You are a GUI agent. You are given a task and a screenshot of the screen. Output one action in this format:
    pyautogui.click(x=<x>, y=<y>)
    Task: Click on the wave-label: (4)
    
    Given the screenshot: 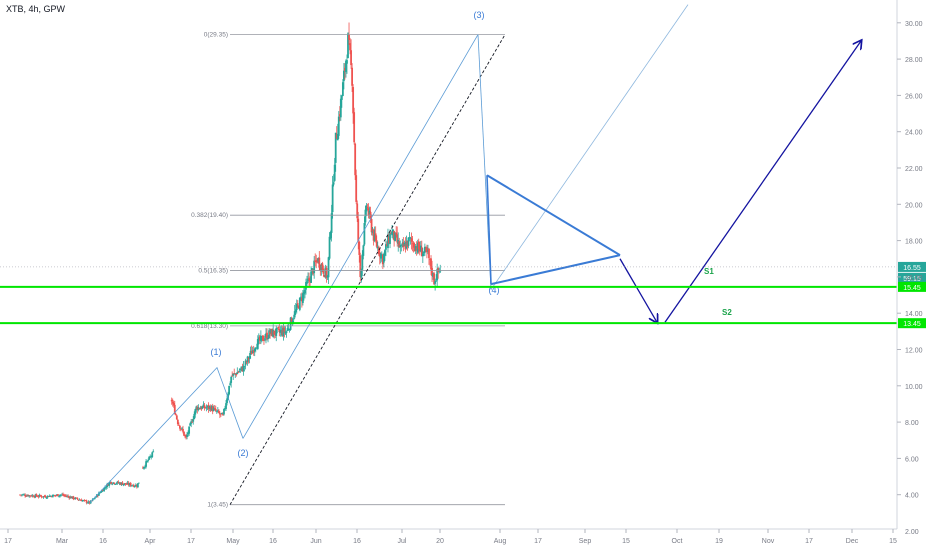 What is the action you would take?
    pyautogui.click(x=494, y=290)
    